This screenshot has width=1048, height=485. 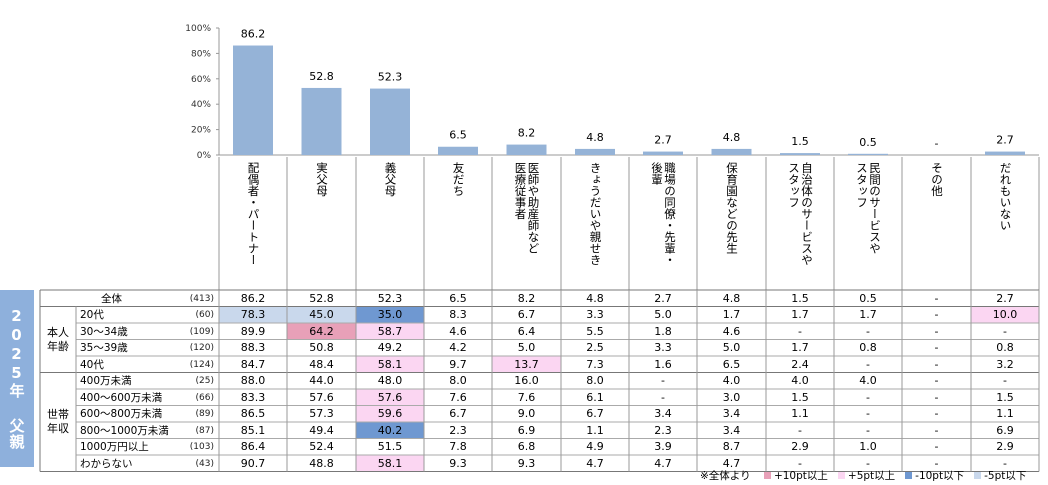 I want to click on legend-label: -10pt以下, so click(x=940, y=476).